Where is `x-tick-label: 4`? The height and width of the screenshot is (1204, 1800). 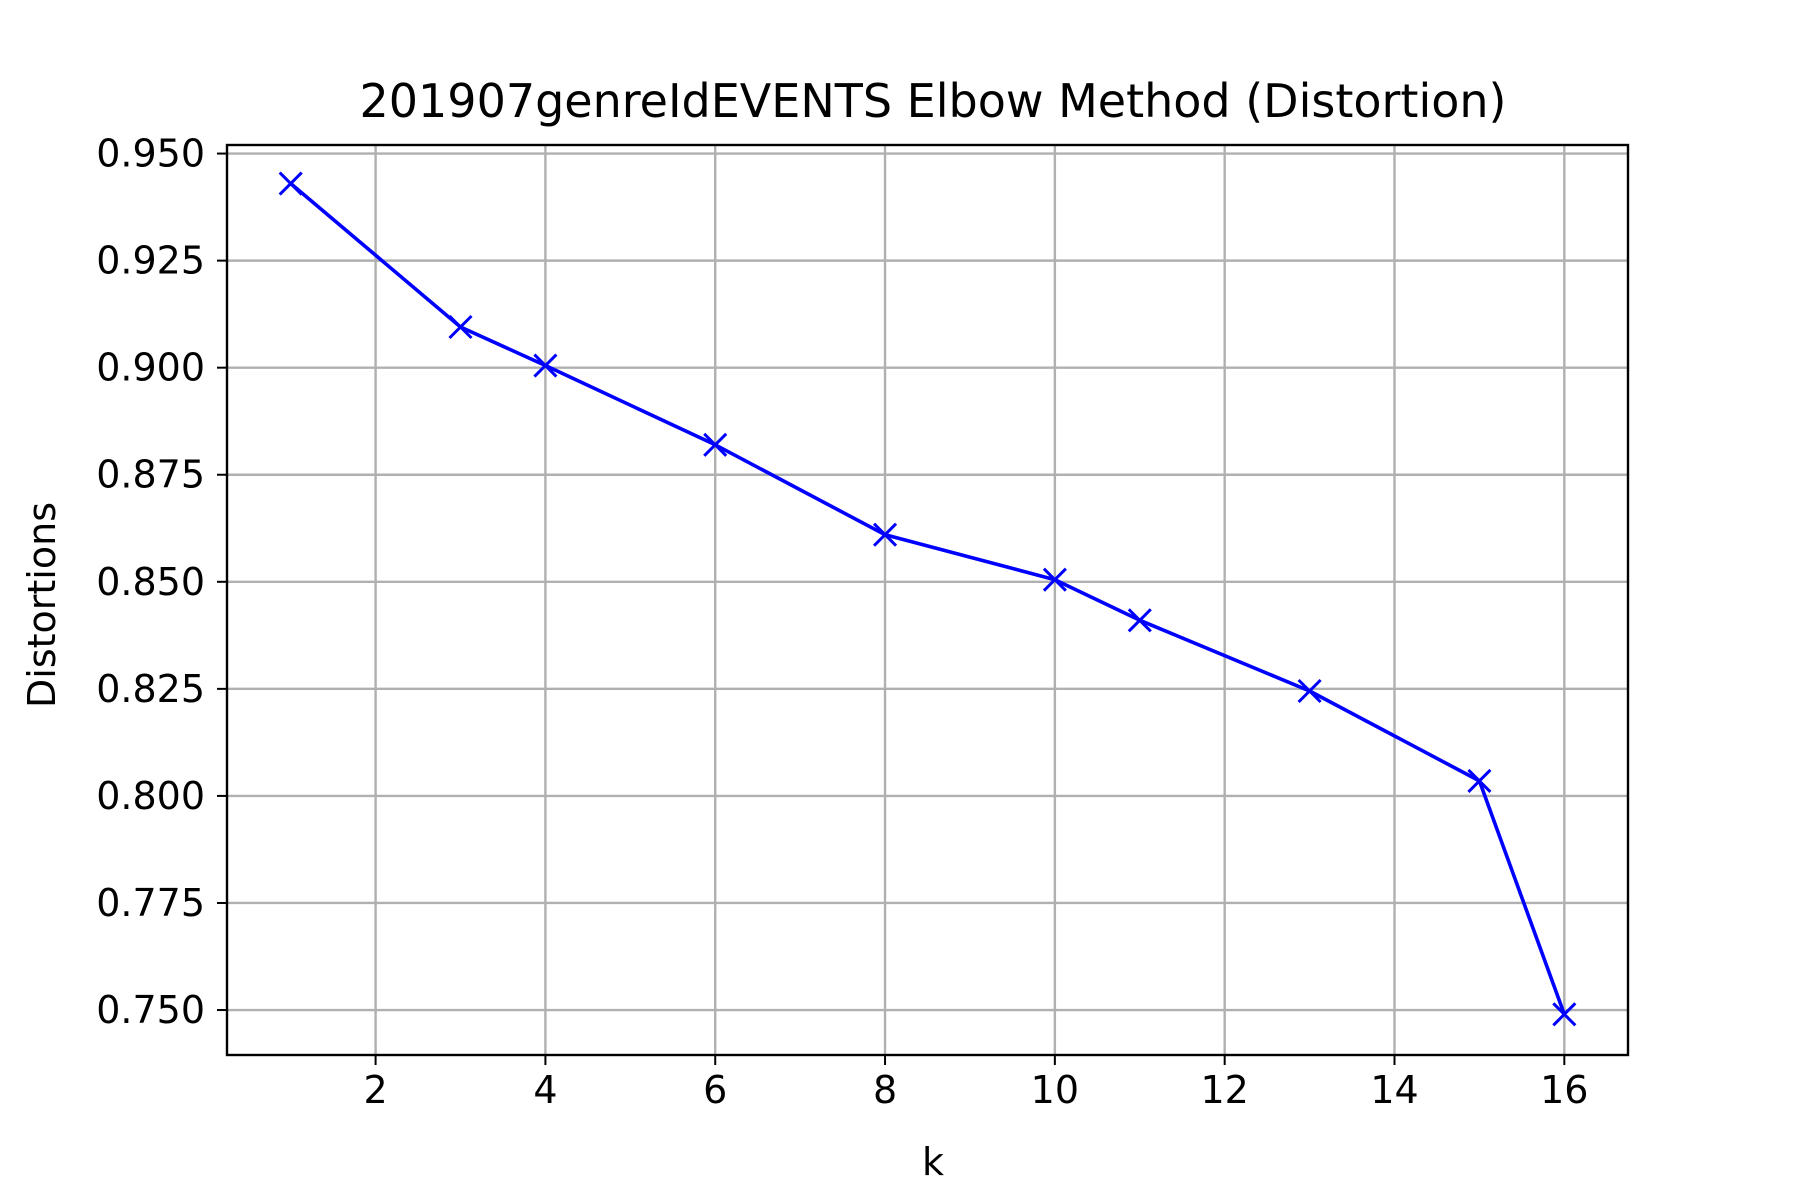 x-tick-label: 4 is located at coordinates (545, 1090).